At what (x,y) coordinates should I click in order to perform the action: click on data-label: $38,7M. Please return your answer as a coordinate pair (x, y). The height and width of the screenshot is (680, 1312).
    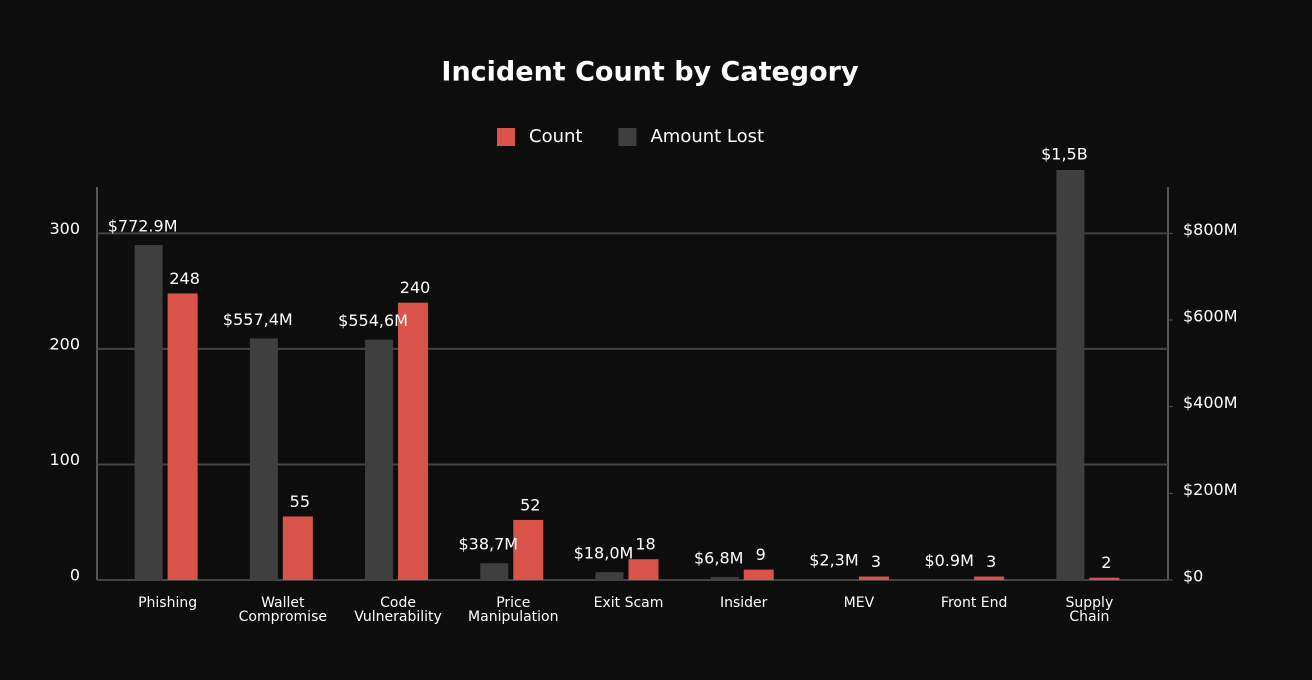
    Looking at the image, I should click on (488, 544).